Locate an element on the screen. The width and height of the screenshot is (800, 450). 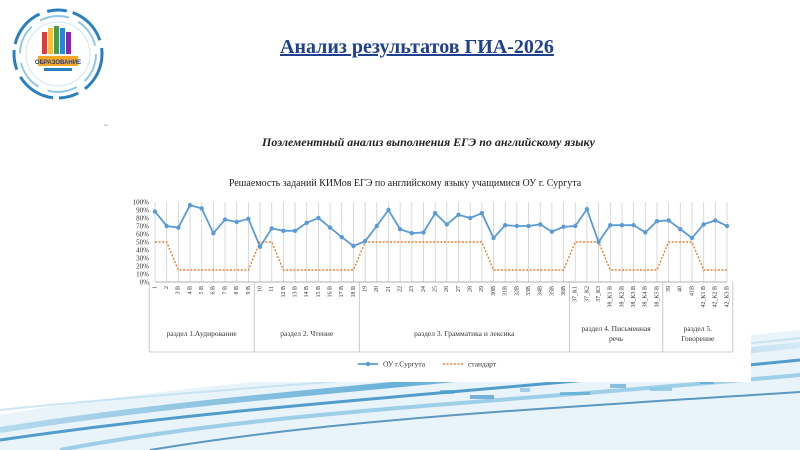
slide-title: Анализ результатов ГИА-2026 is located at coordinates (417, 47).